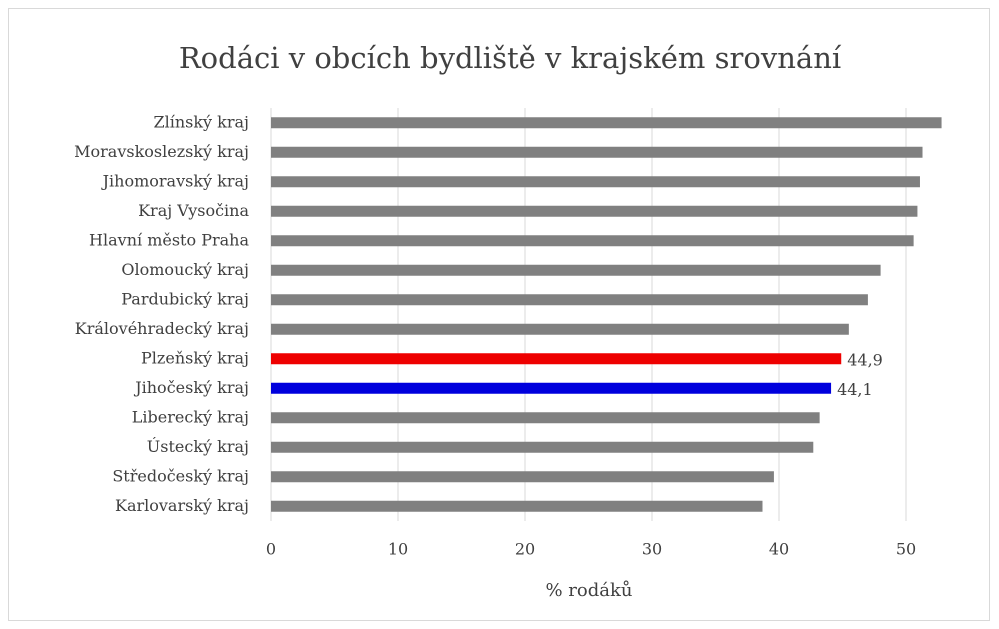 The width and height of the screenshot is (999, 629). What do you see at coordinates (201, 121) in the screenshot?
I see `y-tick-label: Zlínský kraj` at bounding box center [201, 121].